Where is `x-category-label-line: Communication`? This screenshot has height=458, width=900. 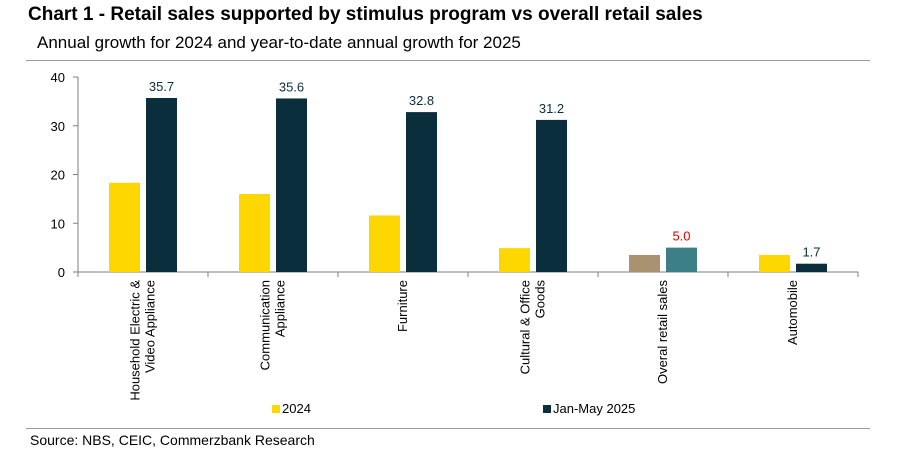 x-category-label-line: Communication is located at coordinates (265, 325).